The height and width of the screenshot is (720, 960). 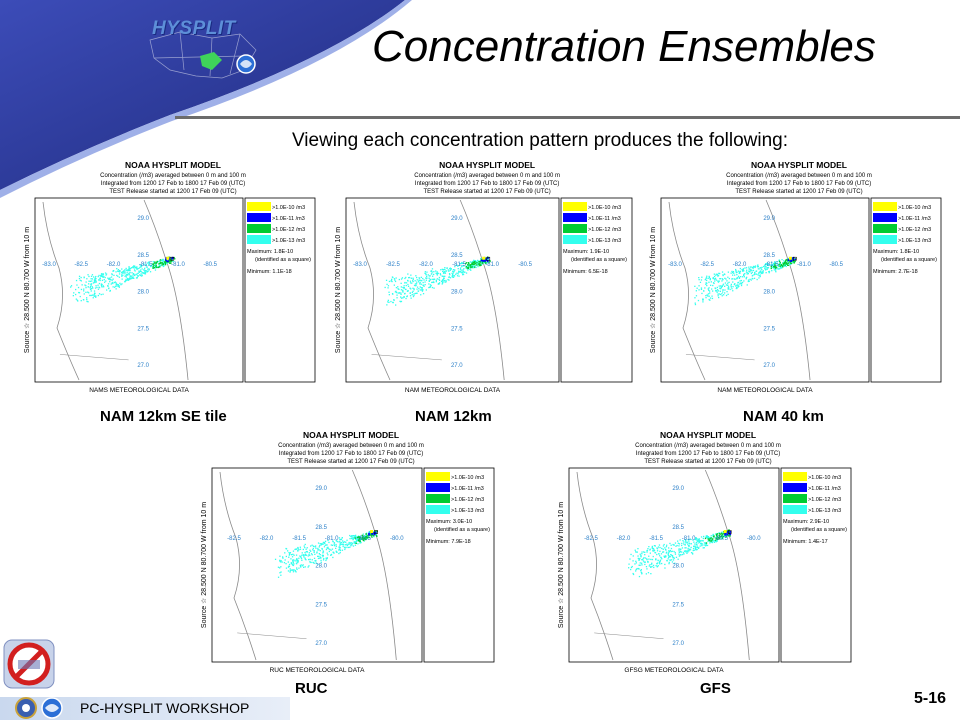 I want to click on page-number: 5-16, so click(x=929, y=698).